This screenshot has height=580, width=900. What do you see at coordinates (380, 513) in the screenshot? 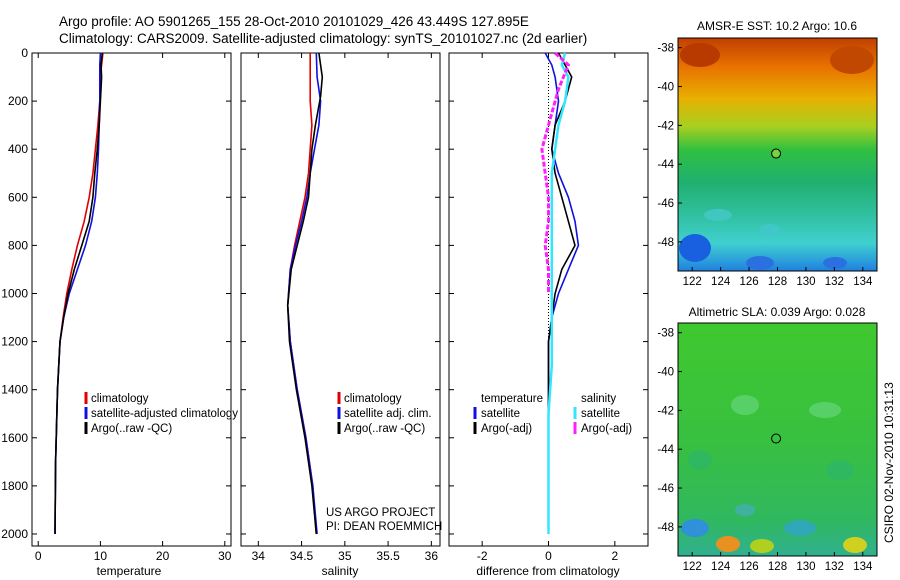
I see `project-line-1: US ARGO PROJECT` at bounding box center [380, 513].